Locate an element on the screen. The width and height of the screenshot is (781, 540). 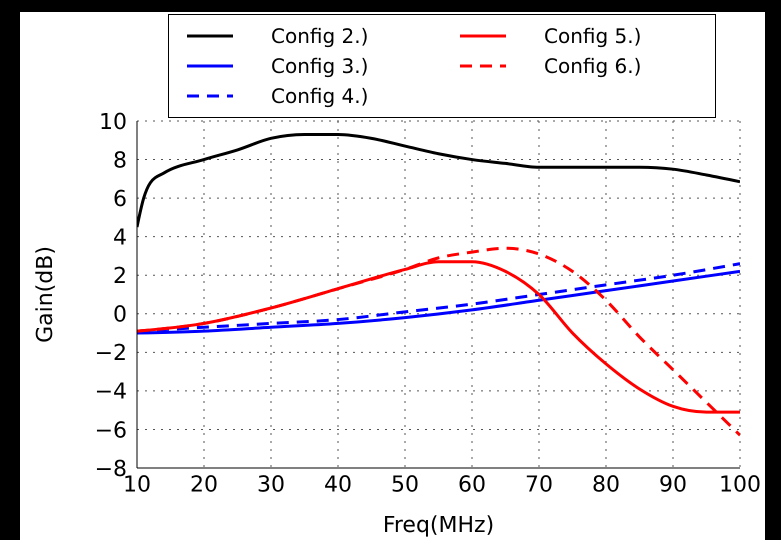
y-tick-label: 6 is located at coordinates (120, 199).